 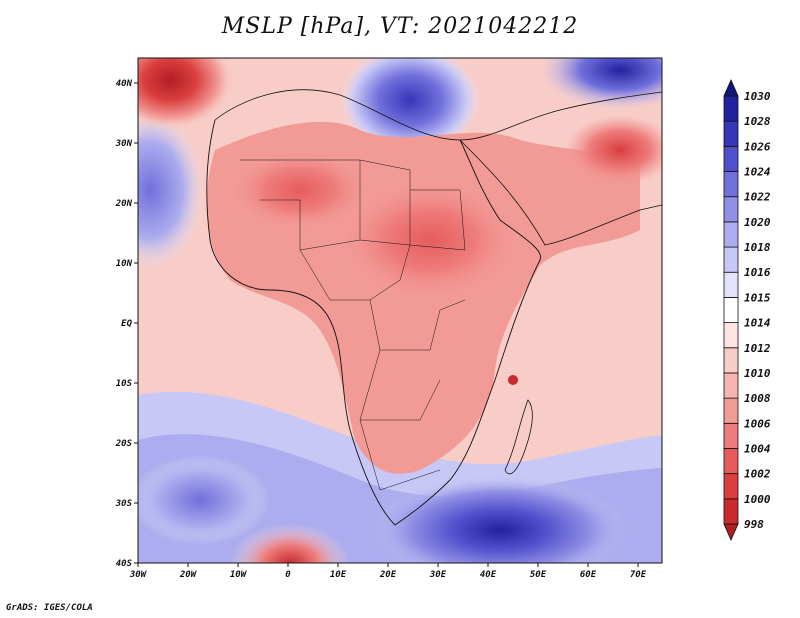 What do you see at coordinates (124, 444) in the screenshot?
I see `lat-tick-label: 20S` at bounding box center [124, 444].